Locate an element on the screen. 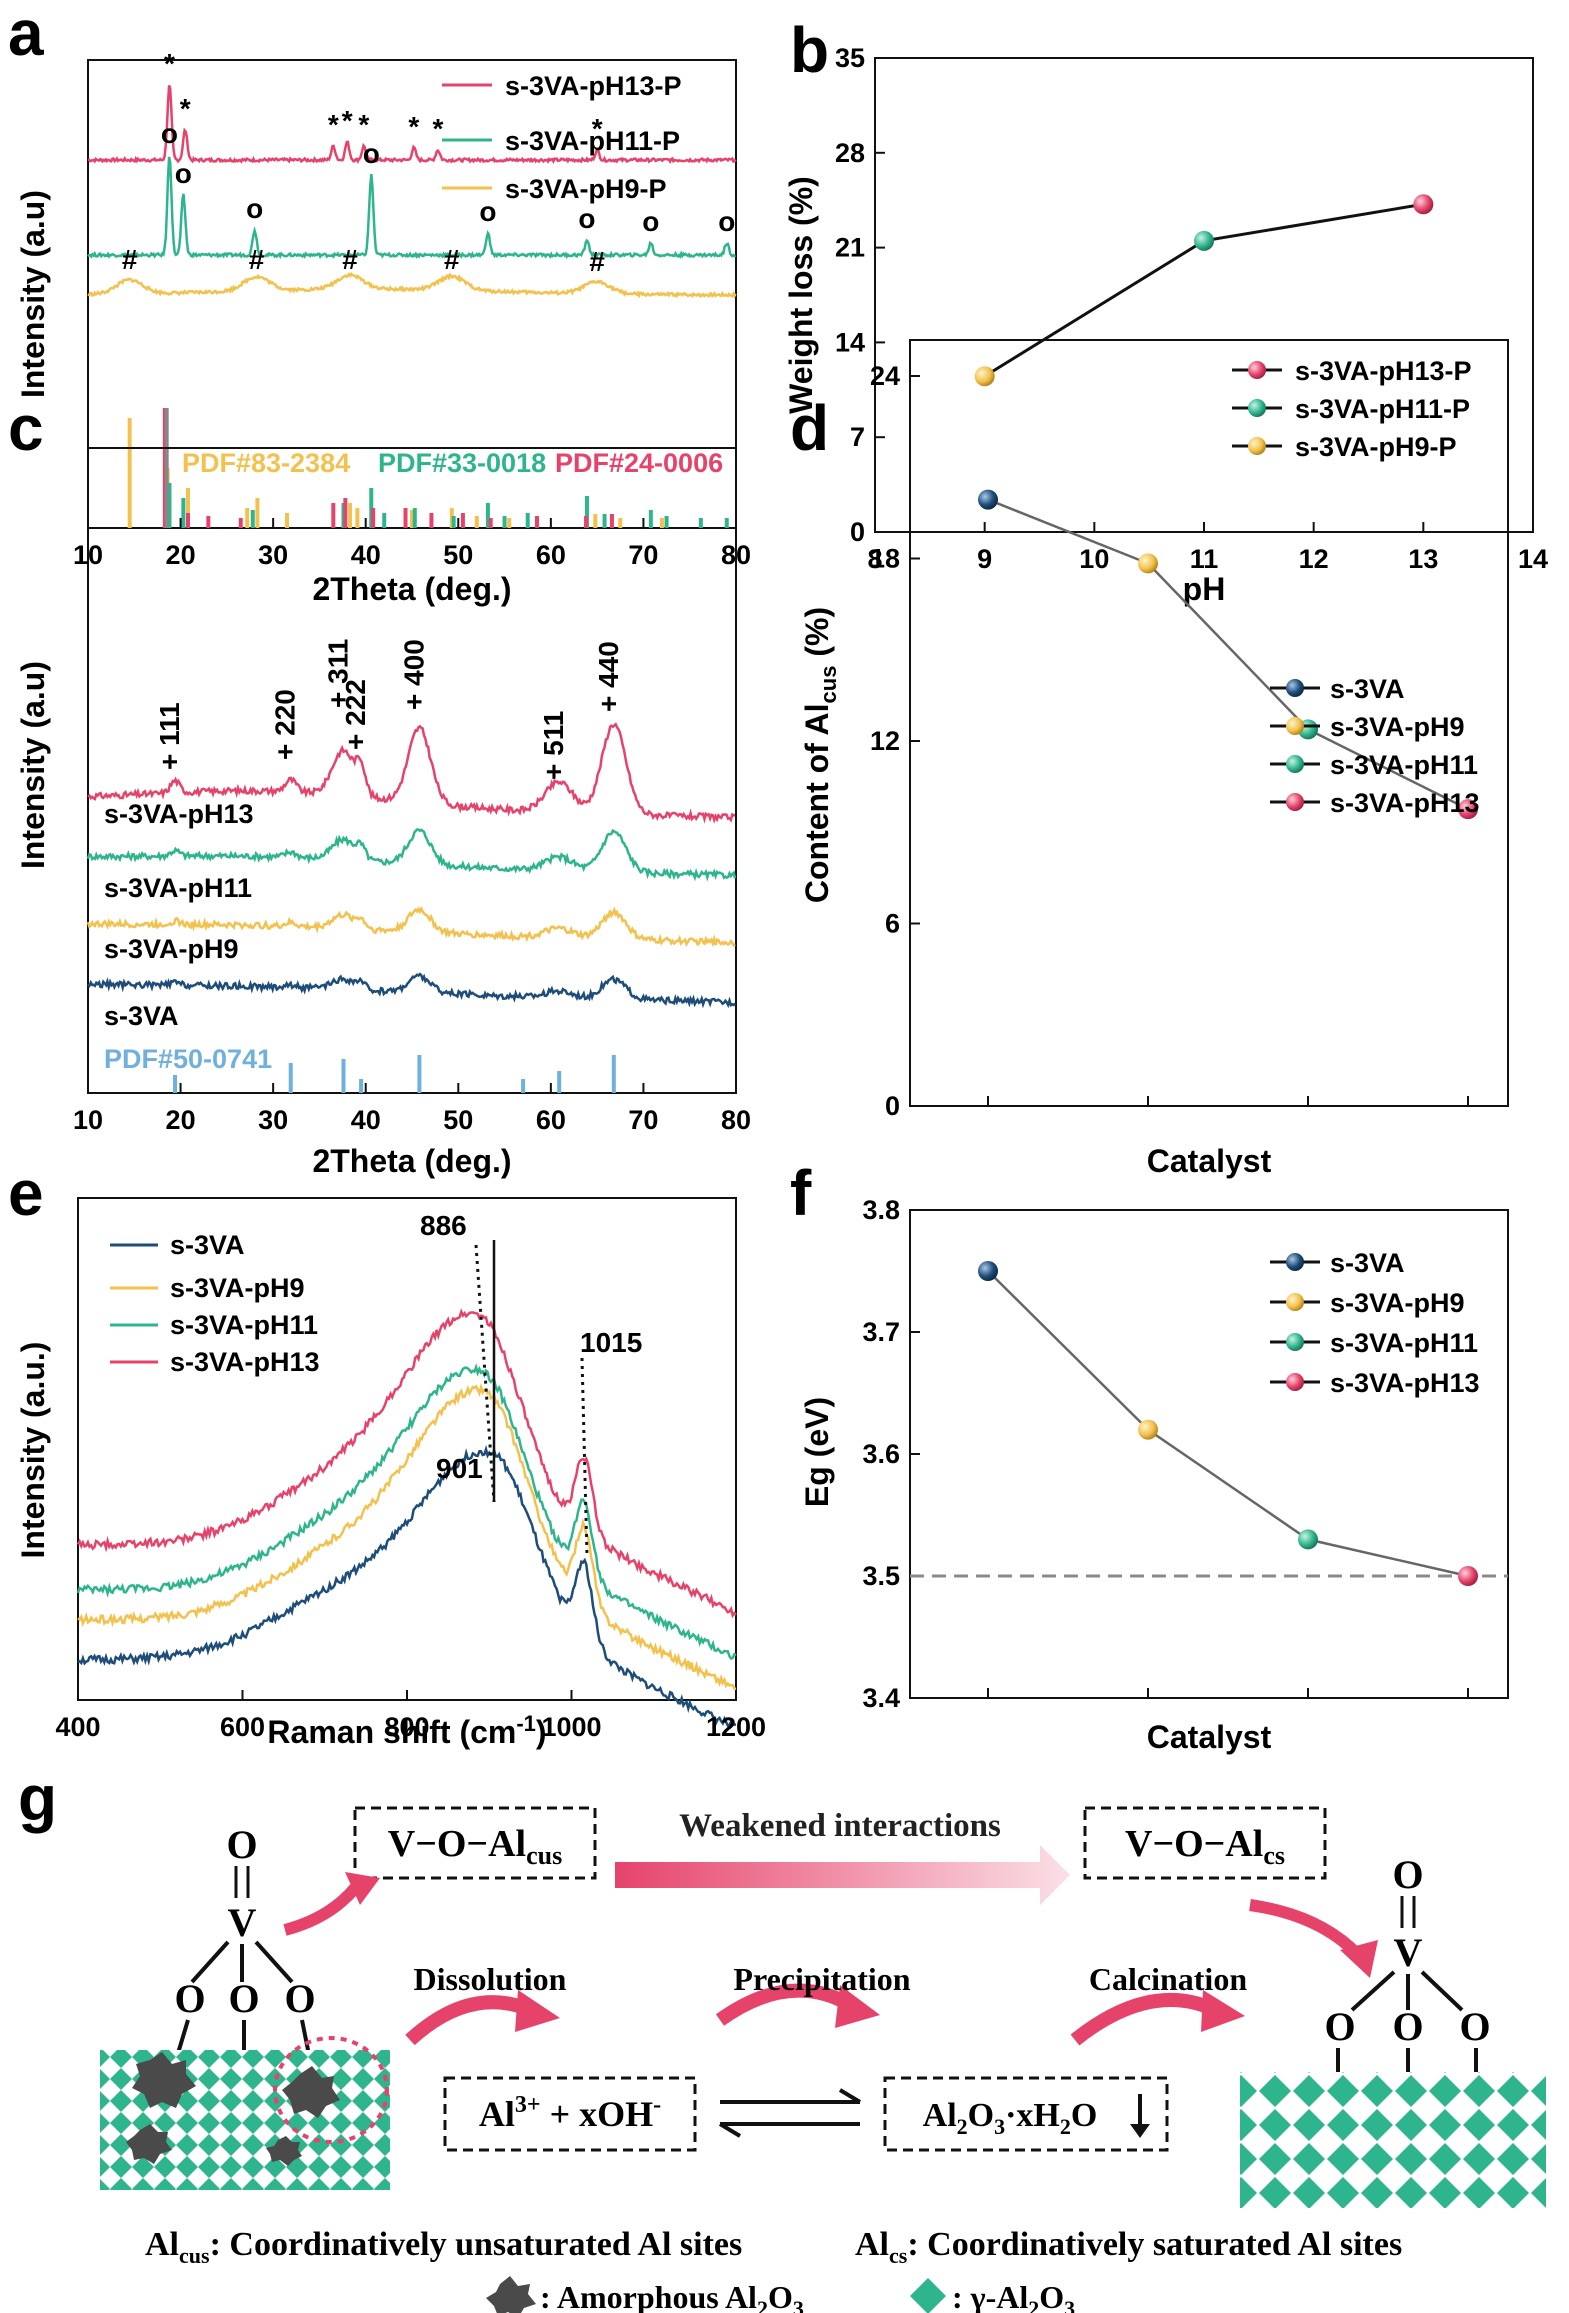 This screenshot has height=2313, width=1569. weakened-label: Weakened interactions is located at coordinates (840, 1826).